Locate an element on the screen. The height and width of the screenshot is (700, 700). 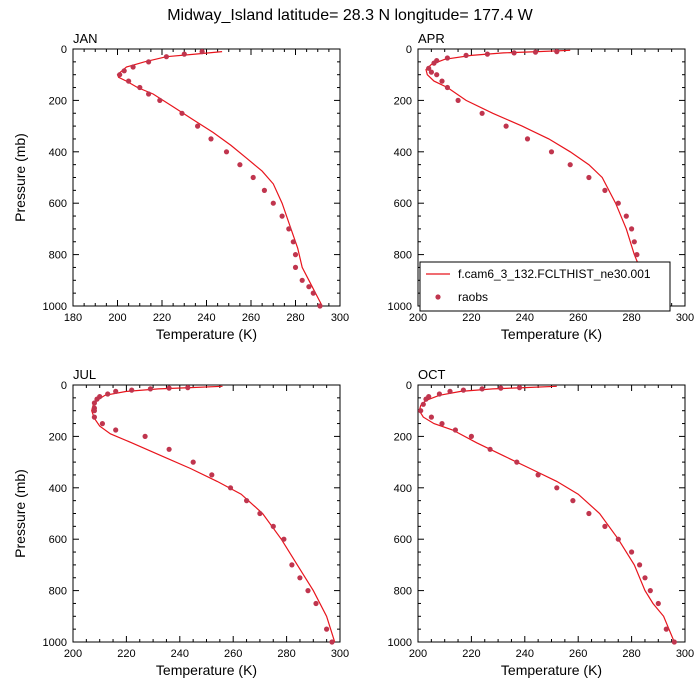
plot-frame is located at coordinates (206, 513).